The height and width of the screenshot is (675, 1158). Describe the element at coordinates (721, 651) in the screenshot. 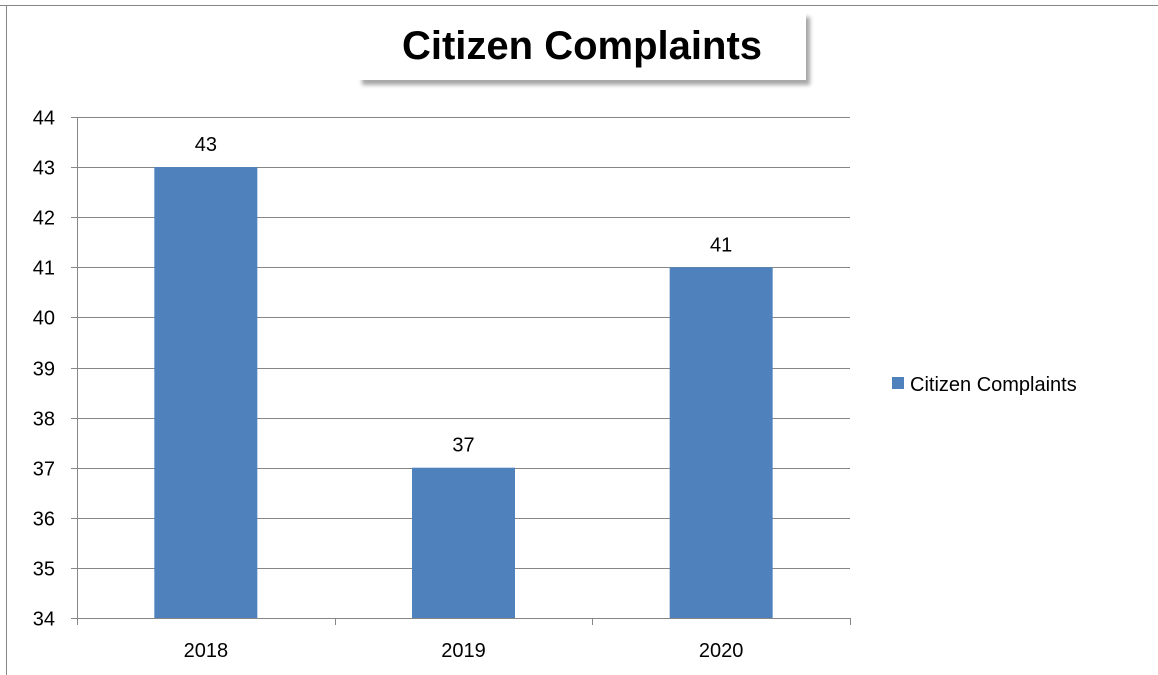

I see `x-tick-label: 2020` at that location.